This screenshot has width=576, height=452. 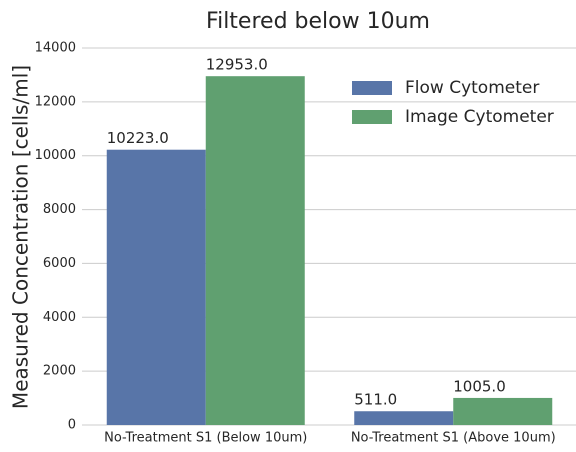 I want to click on y-tick-label: 10000, so click(x=55, y=155).